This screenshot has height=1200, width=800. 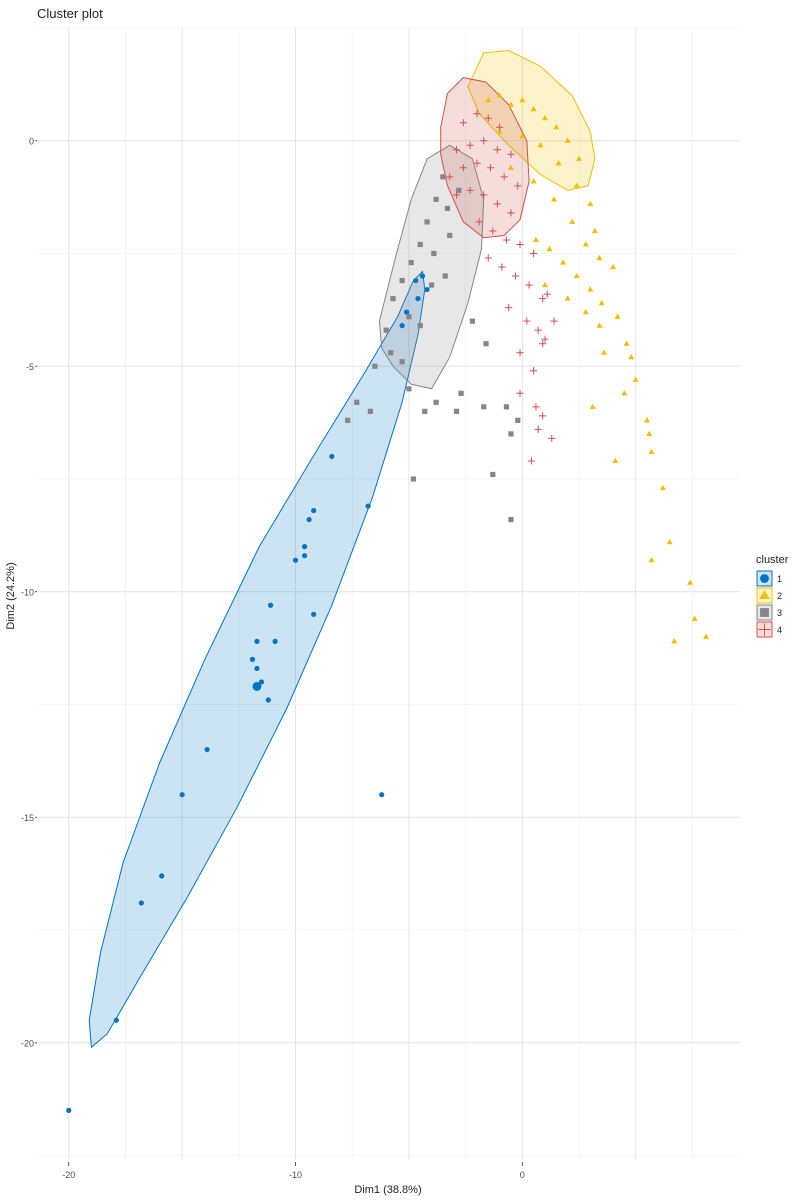 I want to click on cluster-1-centroid, so click(x=257, y=686).